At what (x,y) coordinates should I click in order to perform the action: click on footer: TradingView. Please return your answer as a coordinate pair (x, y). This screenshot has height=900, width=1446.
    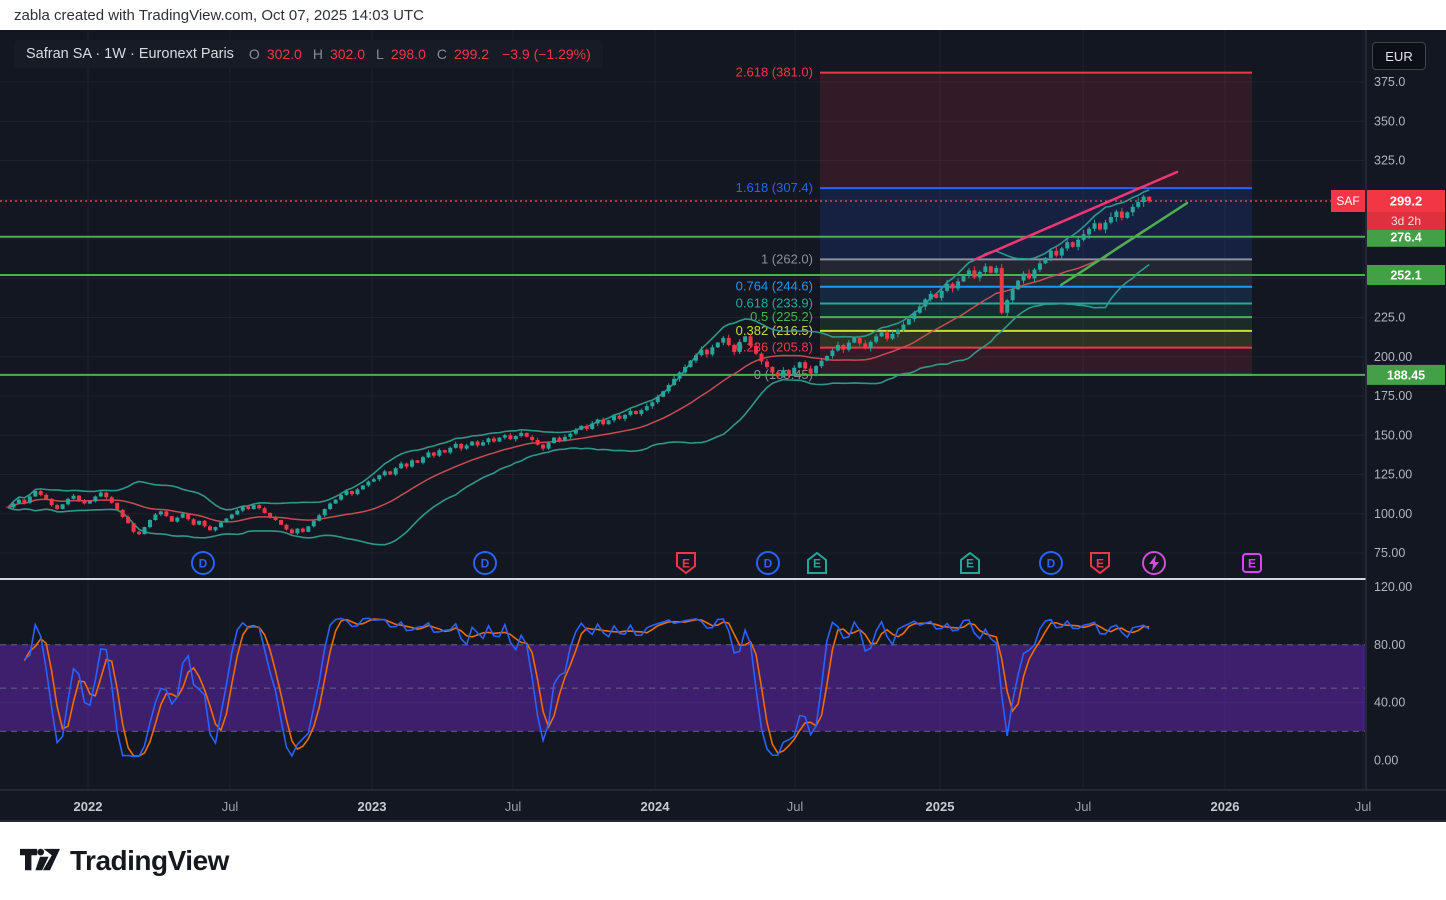
    Looking at the image, I should click on (723, 861).